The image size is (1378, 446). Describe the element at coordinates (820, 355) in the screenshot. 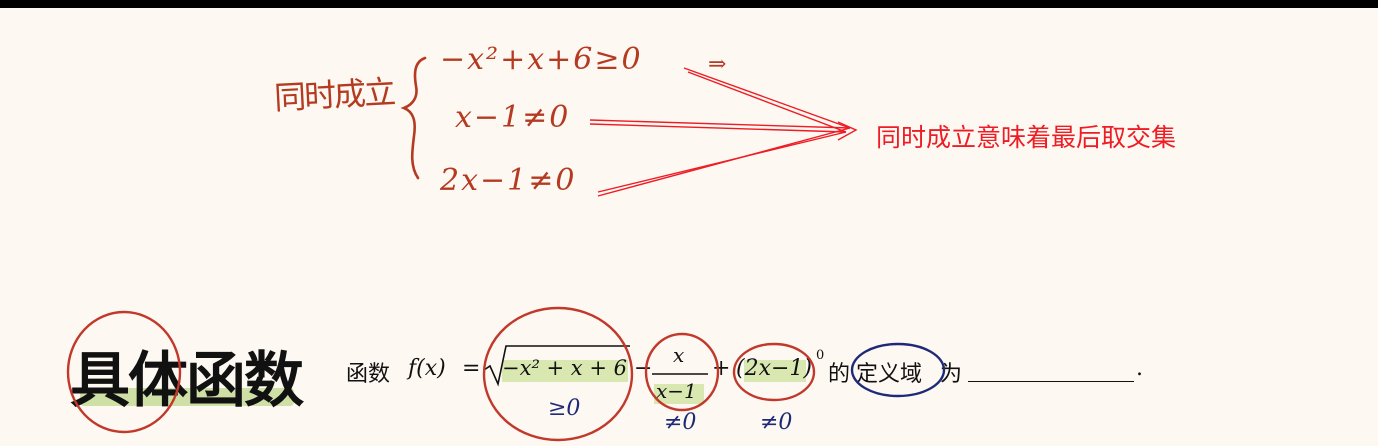

I see `power-exponent: 0` at that location.